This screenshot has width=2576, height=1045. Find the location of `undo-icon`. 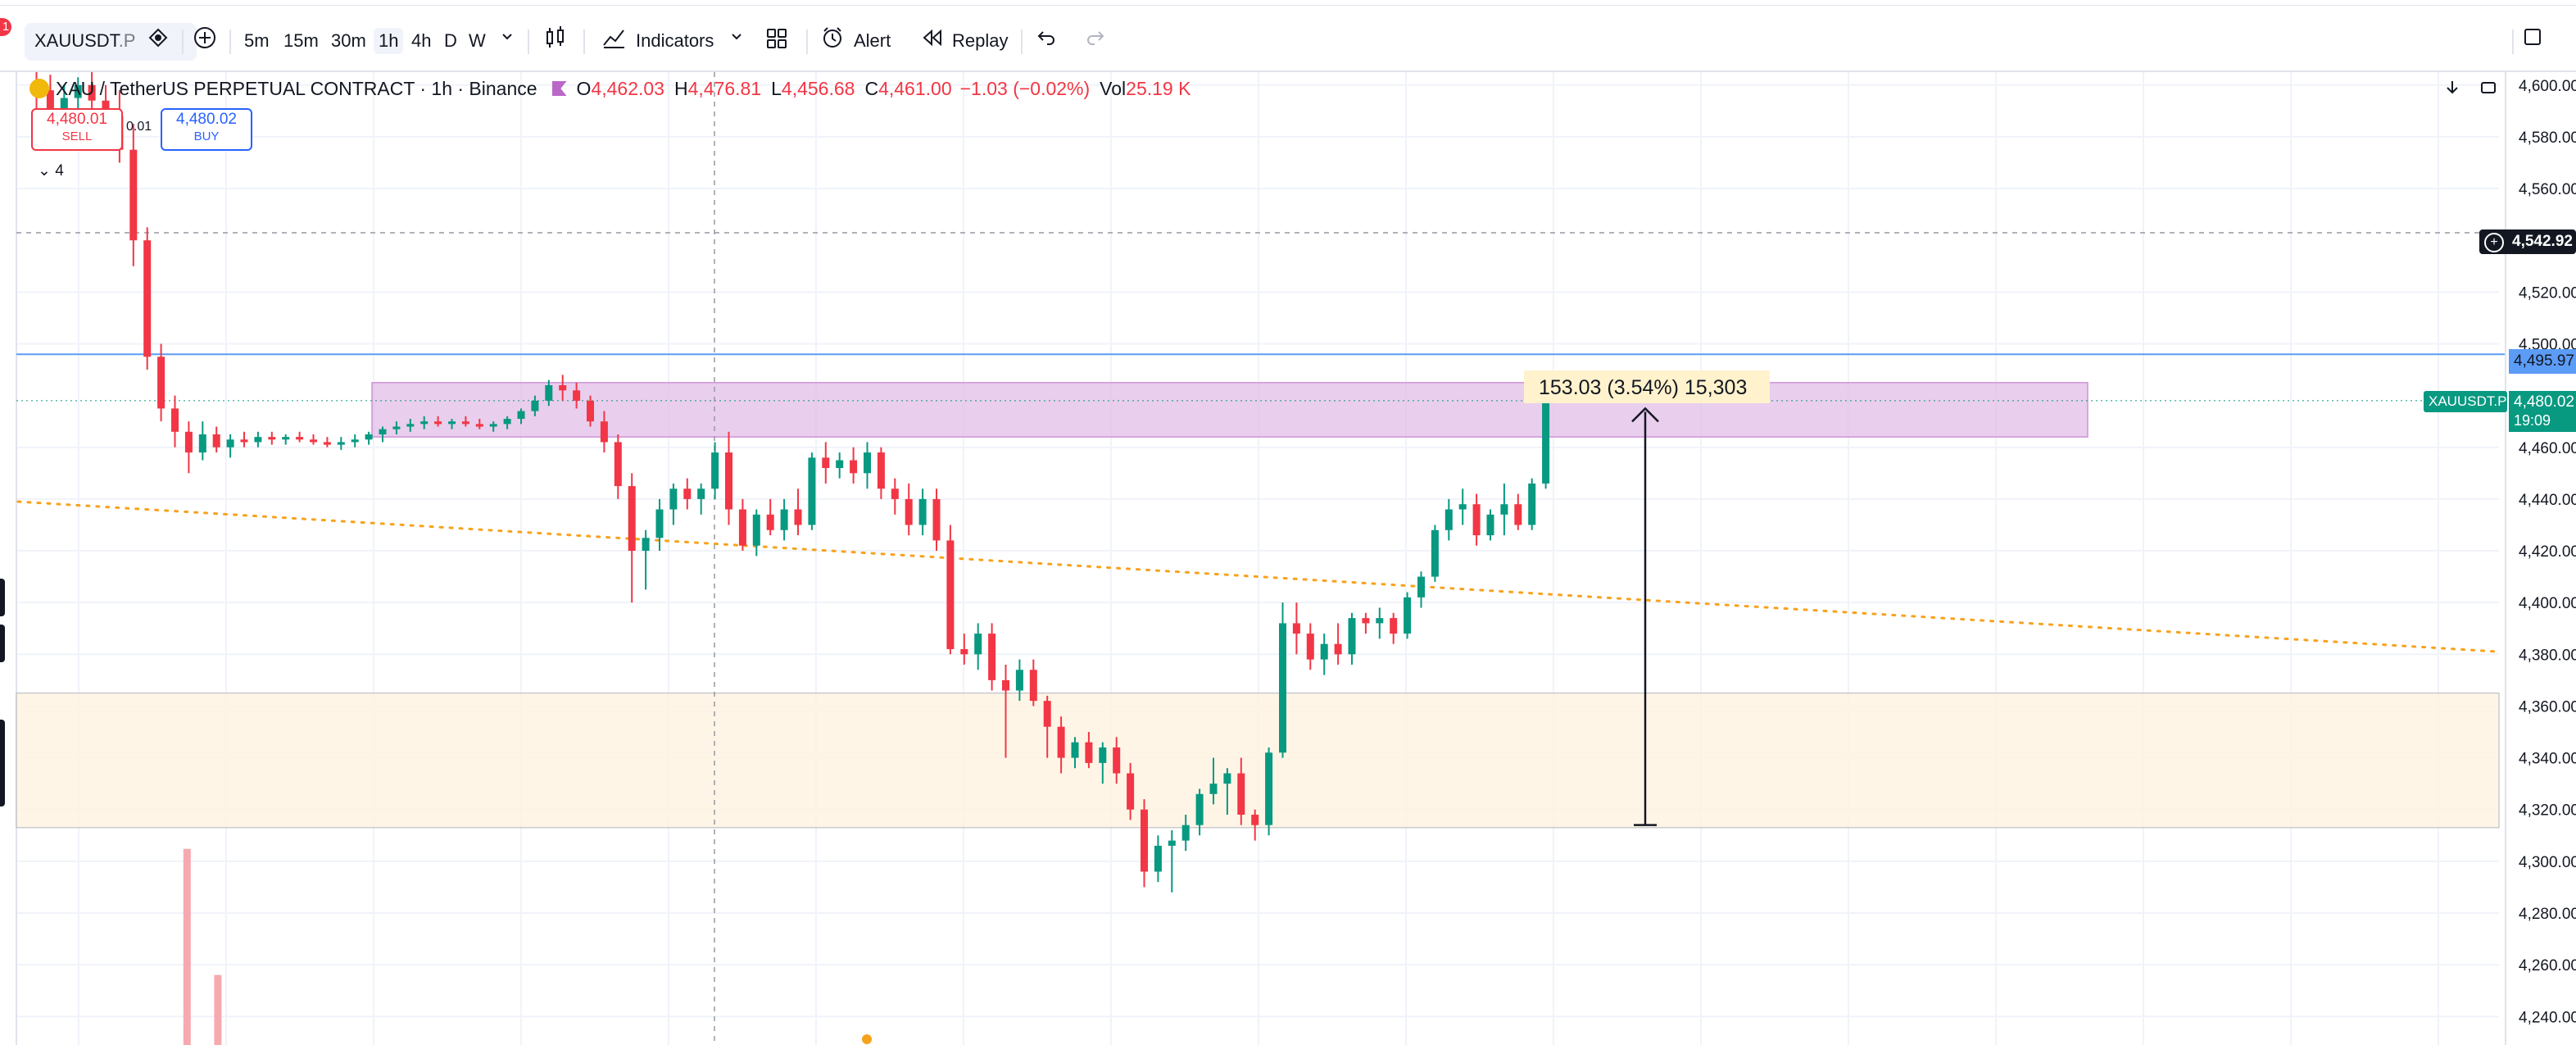

undo-icon is located at coordinates (1046, 38).